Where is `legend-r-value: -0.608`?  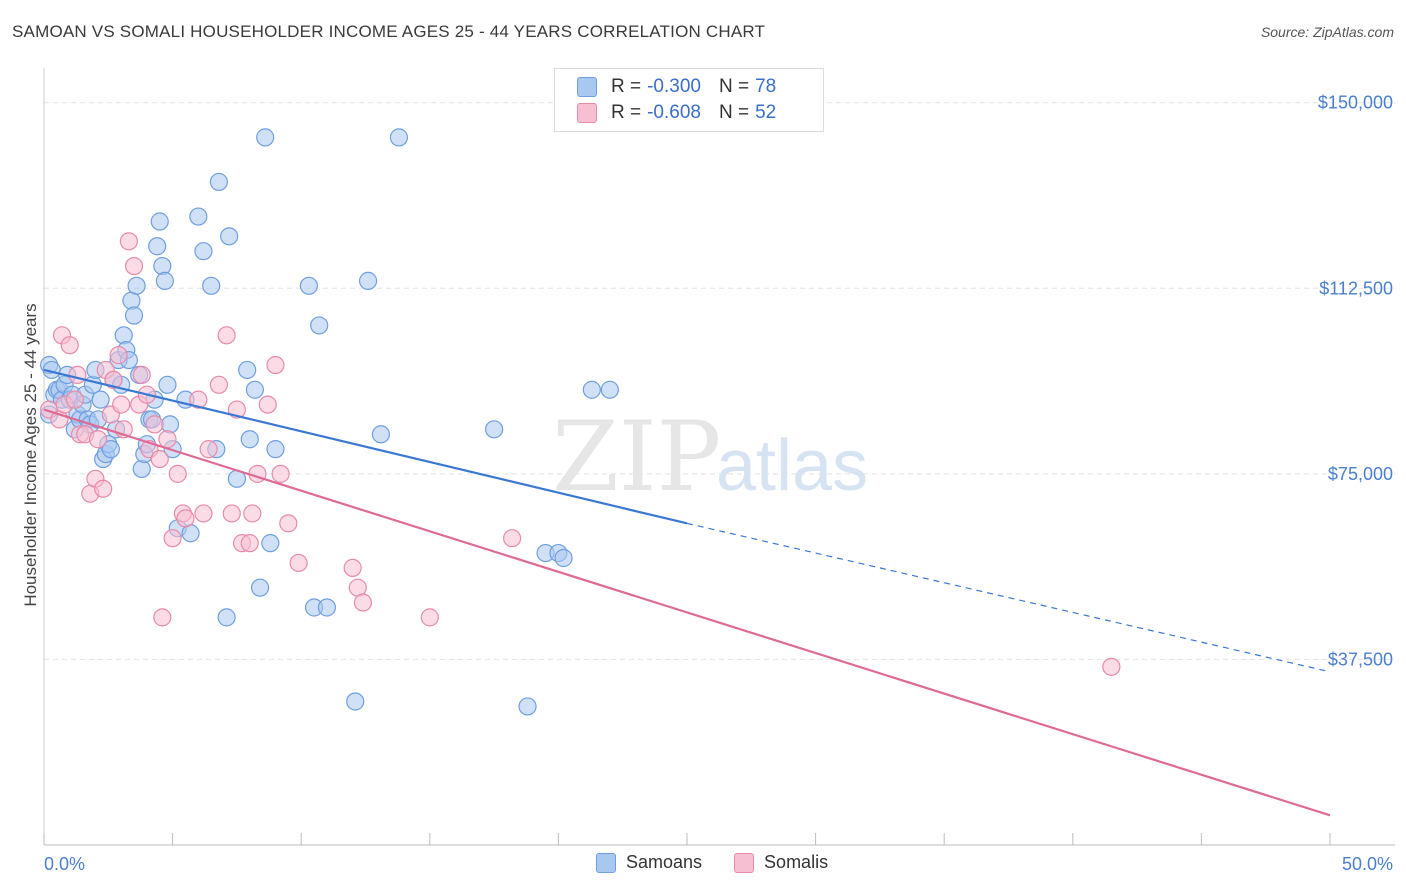
legend-r-value: -0.608 is located at coordinates (674, 112).